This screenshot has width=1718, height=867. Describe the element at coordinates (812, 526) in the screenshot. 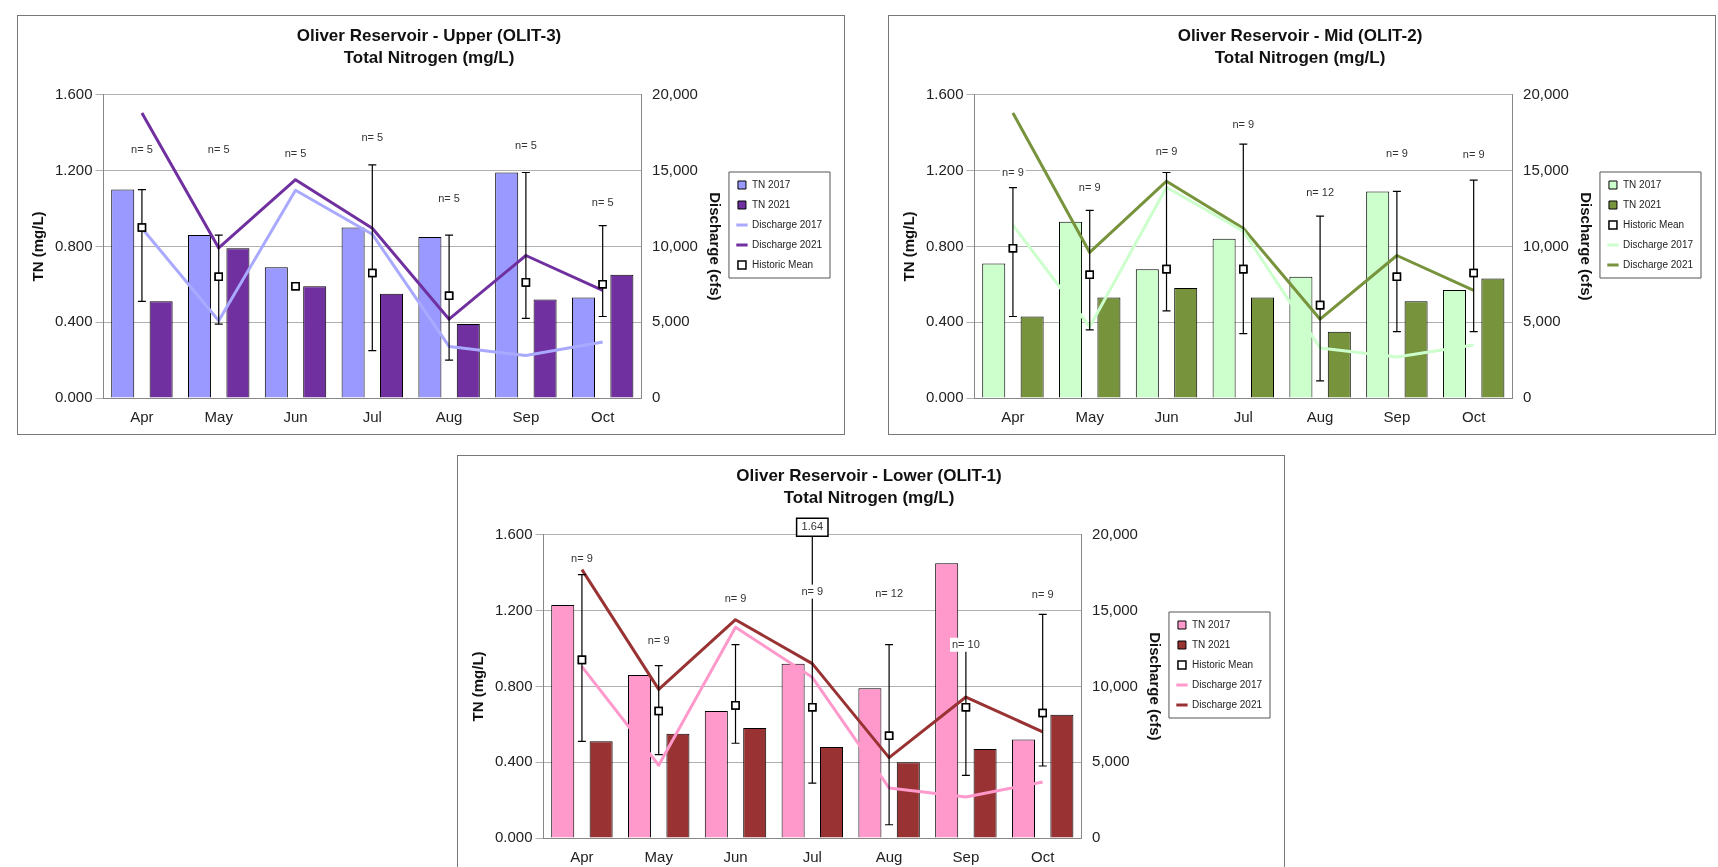

I see `annotation: 1.64` at that location.